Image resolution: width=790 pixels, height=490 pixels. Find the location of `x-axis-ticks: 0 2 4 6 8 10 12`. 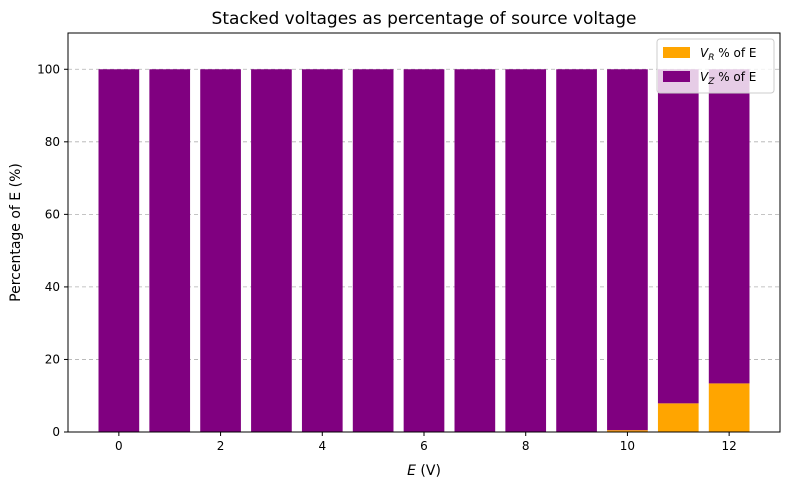

x-axis-ticks: 0 2 4 6 8 10 12 is located at coordinates (426, 442).